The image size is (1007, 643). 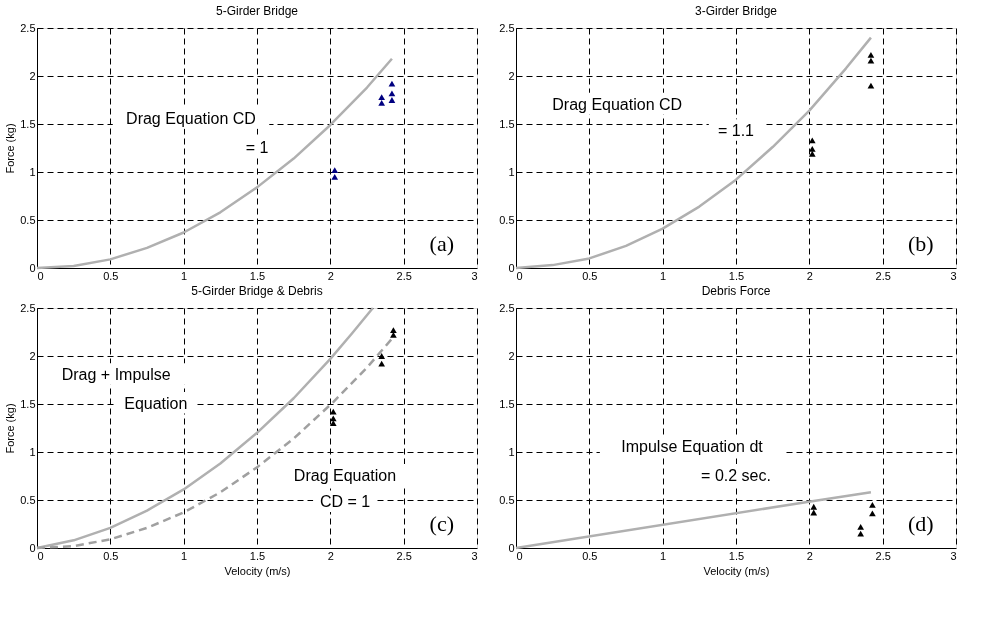 I want to click on annotation: (c), so click(x=442, y=523).